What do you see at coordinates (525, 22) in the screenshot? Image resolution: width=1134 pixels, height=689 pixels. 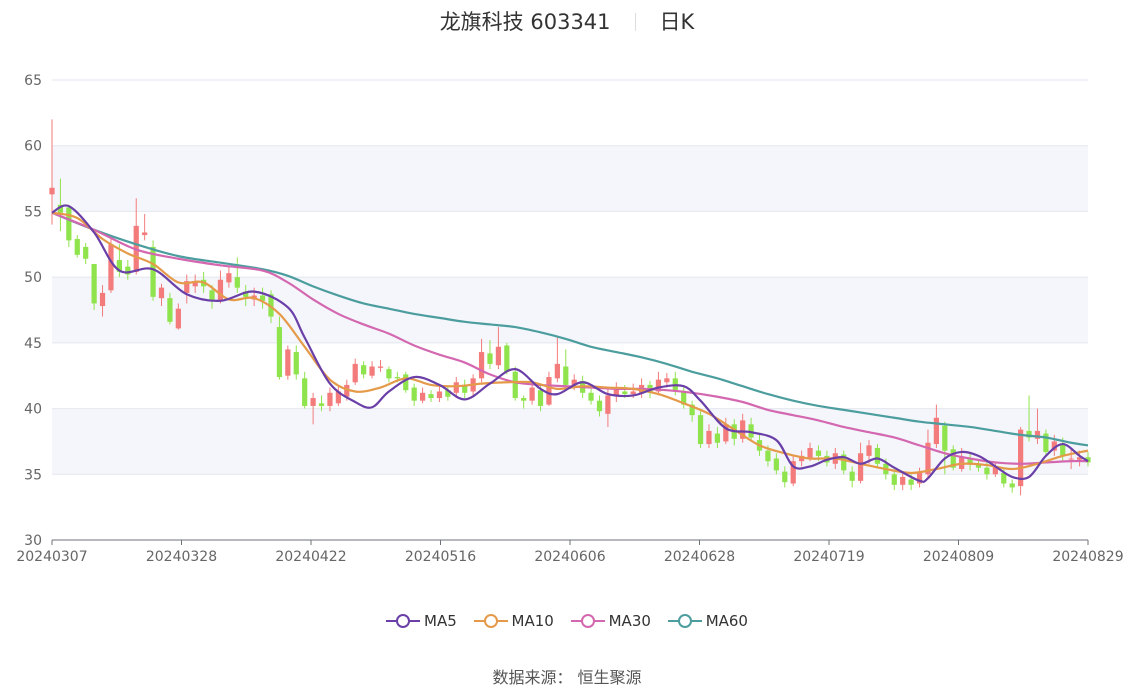 I see `stock-name-code: 龙旗科技 603341` at bounding box center [525, 22].